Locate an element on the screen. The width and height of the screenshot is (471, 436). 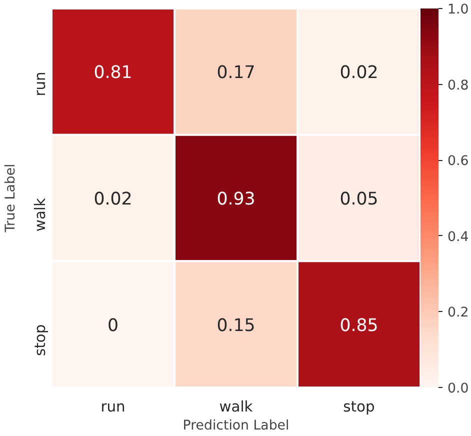
data-label: 0.17 is located at coordinates (236, 73).